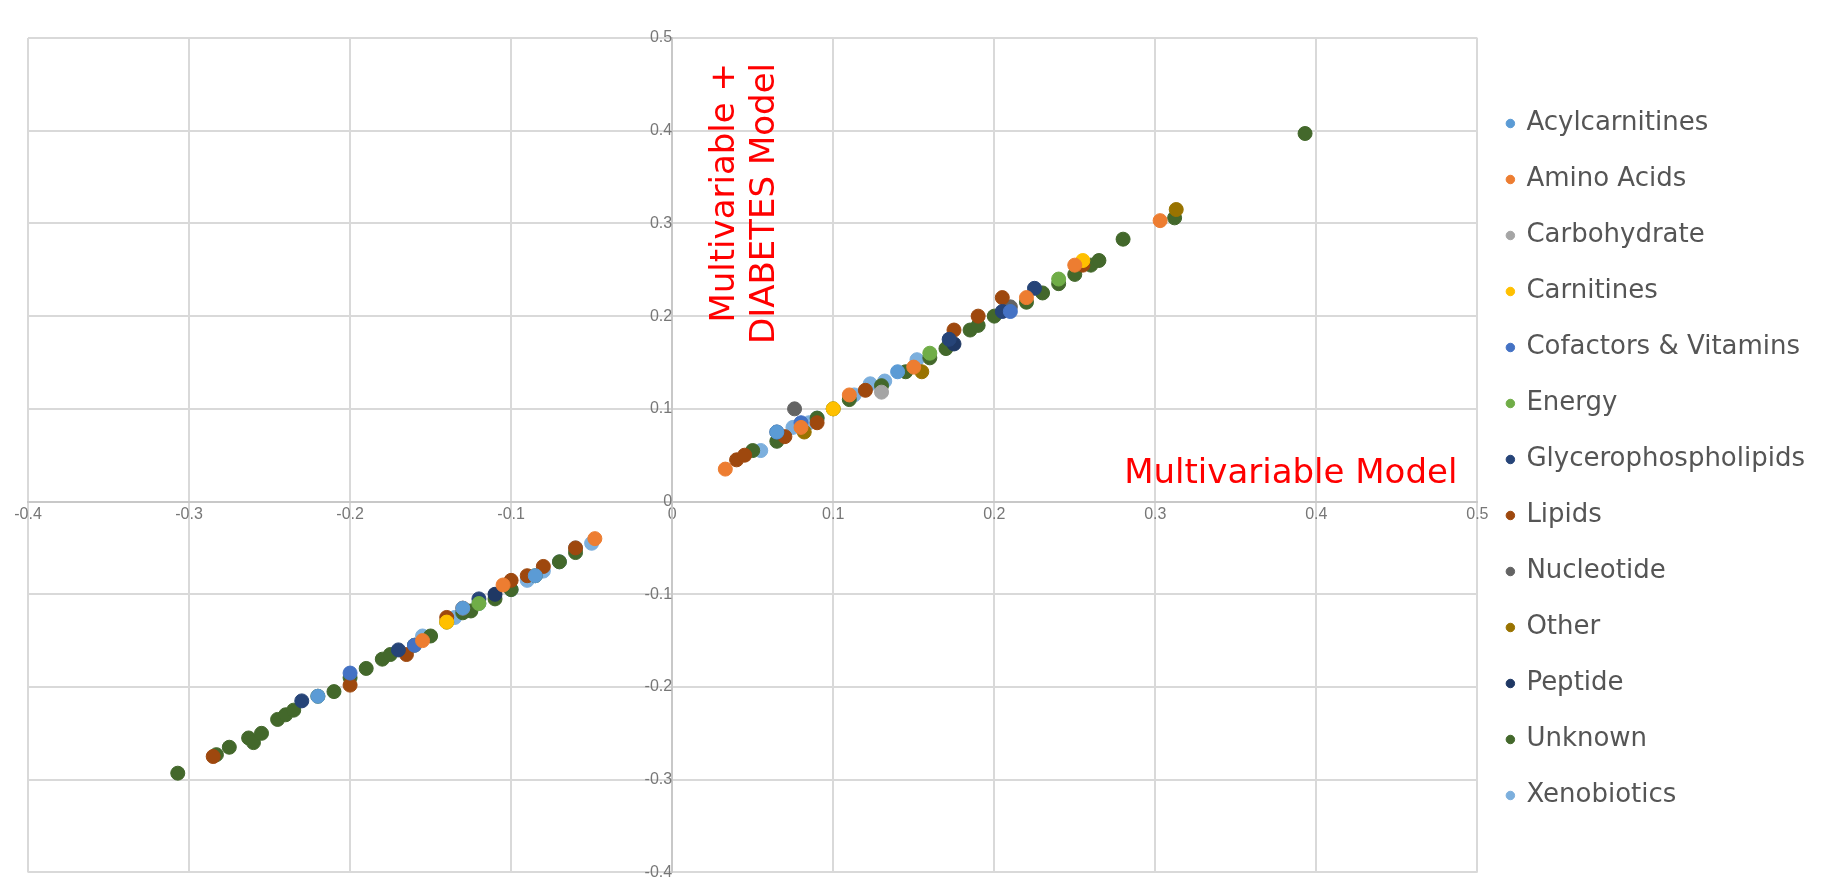 This screenshot has width=1833, height=893. Describe the element at coordinates (661, 130) in the screenshot. I see `y-tick-label: 0.4` at that location.